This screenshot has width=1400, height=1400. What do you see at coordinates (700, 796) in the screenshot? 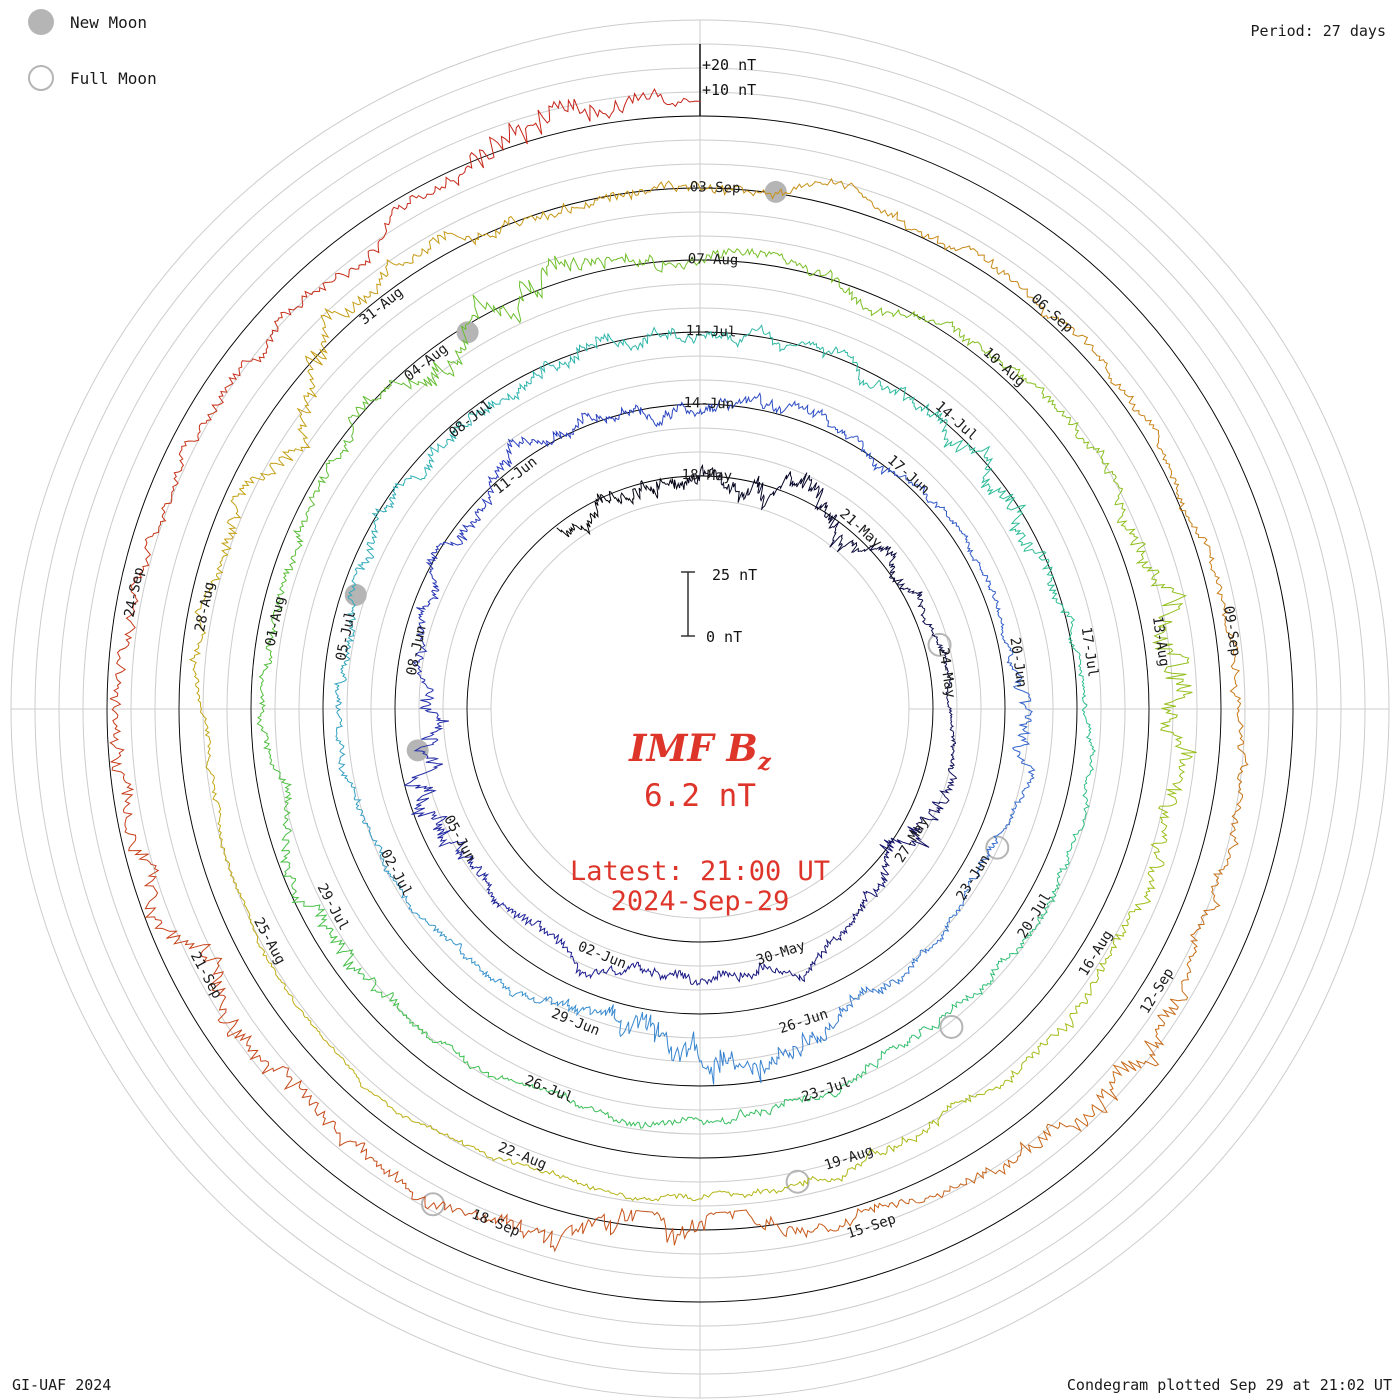
I see `latest-value: 6.2 nT` at bounding box center [700, 796].